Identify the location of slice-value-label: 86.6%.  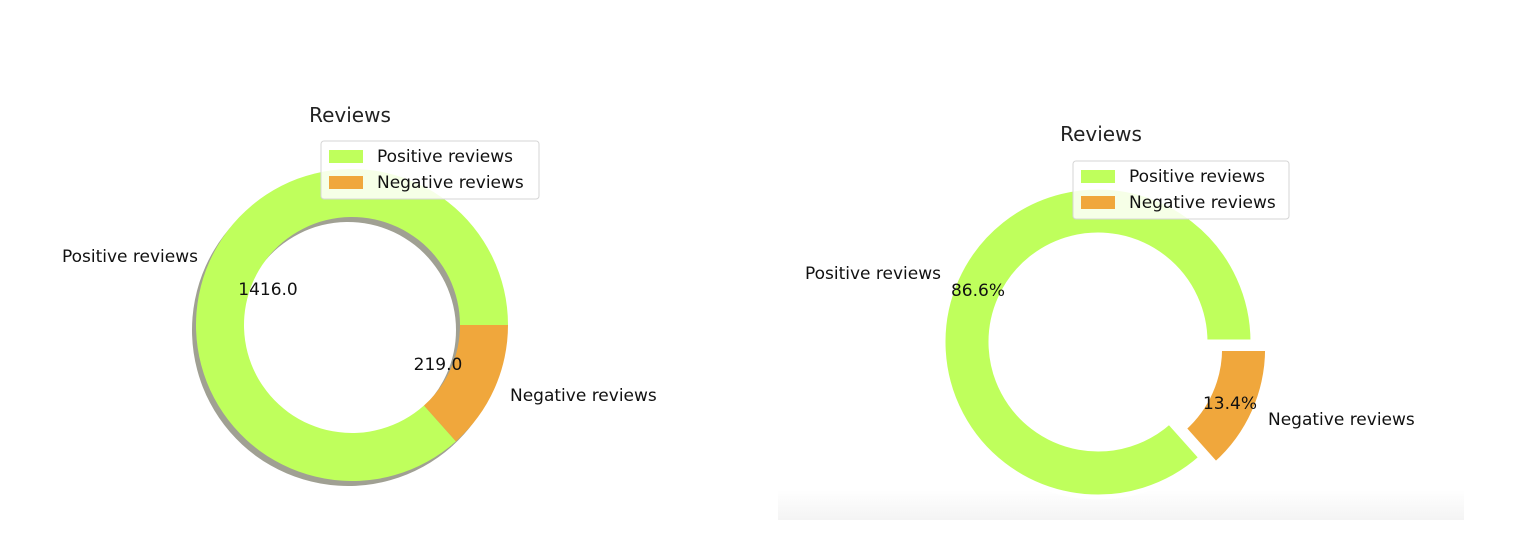
(978, 291).